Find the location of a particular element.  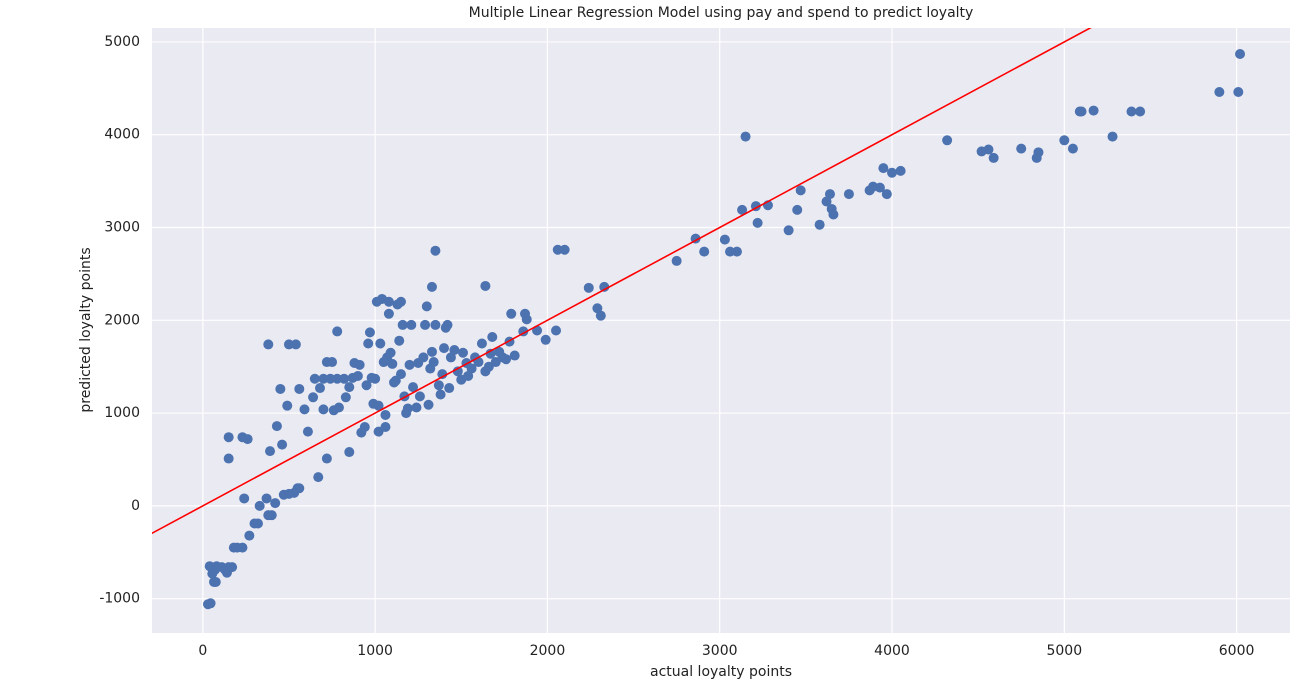

x-tick-label: 0 is located at coordinates (202, 651).